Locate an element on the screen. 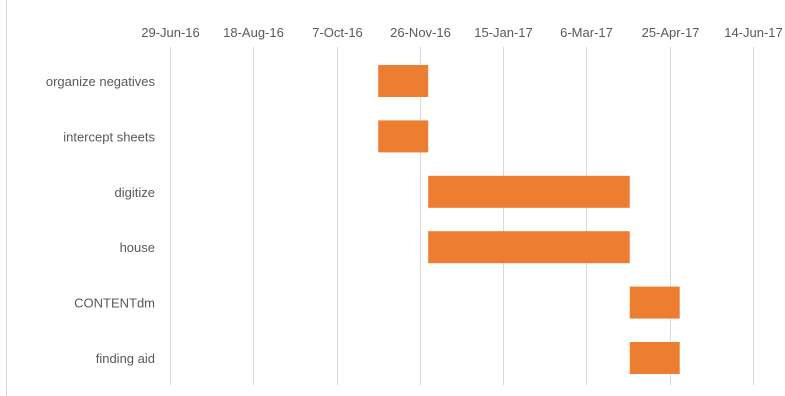 The image size is (785, 396). x-tick-label: 26-Nov-16 is located at coordinates (420, 32).